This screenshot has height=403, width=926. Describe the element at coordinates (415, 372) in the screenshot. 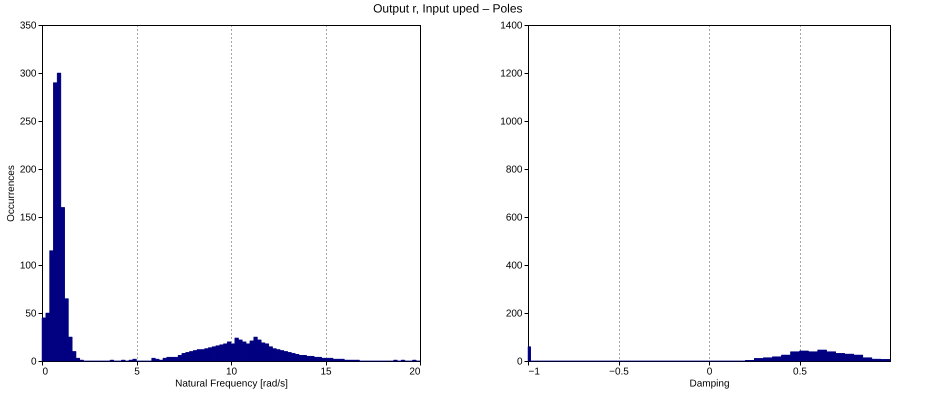

I see `x-tick-label: 20` at that location.